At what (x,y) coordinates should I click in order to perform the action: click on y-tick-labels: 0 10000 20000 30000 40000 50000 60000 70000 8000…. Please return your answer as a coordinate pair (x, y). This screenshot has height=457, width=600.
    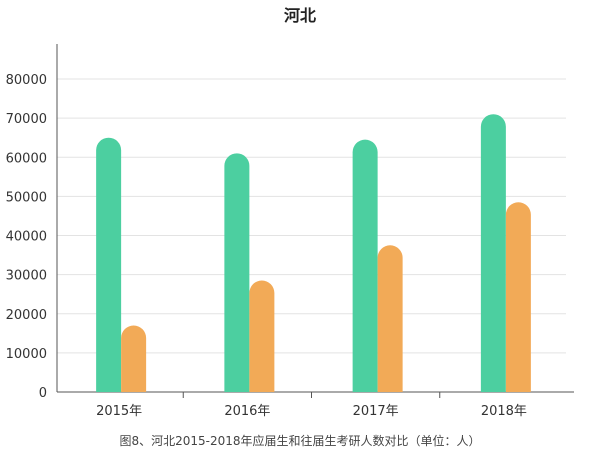
    Looking at the image, I should click on (26, 237).